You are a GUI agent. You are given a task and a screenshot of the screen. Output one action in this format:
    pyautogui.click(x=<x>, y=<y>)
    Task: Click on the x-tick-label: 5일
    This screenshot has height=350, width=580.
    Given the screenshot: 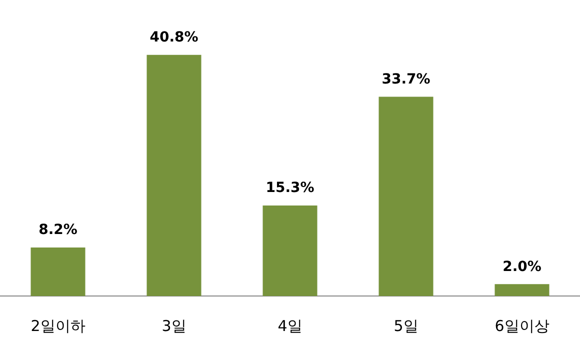 What is the action you would take?
    pyautogui.click(x=406, y=325)
    